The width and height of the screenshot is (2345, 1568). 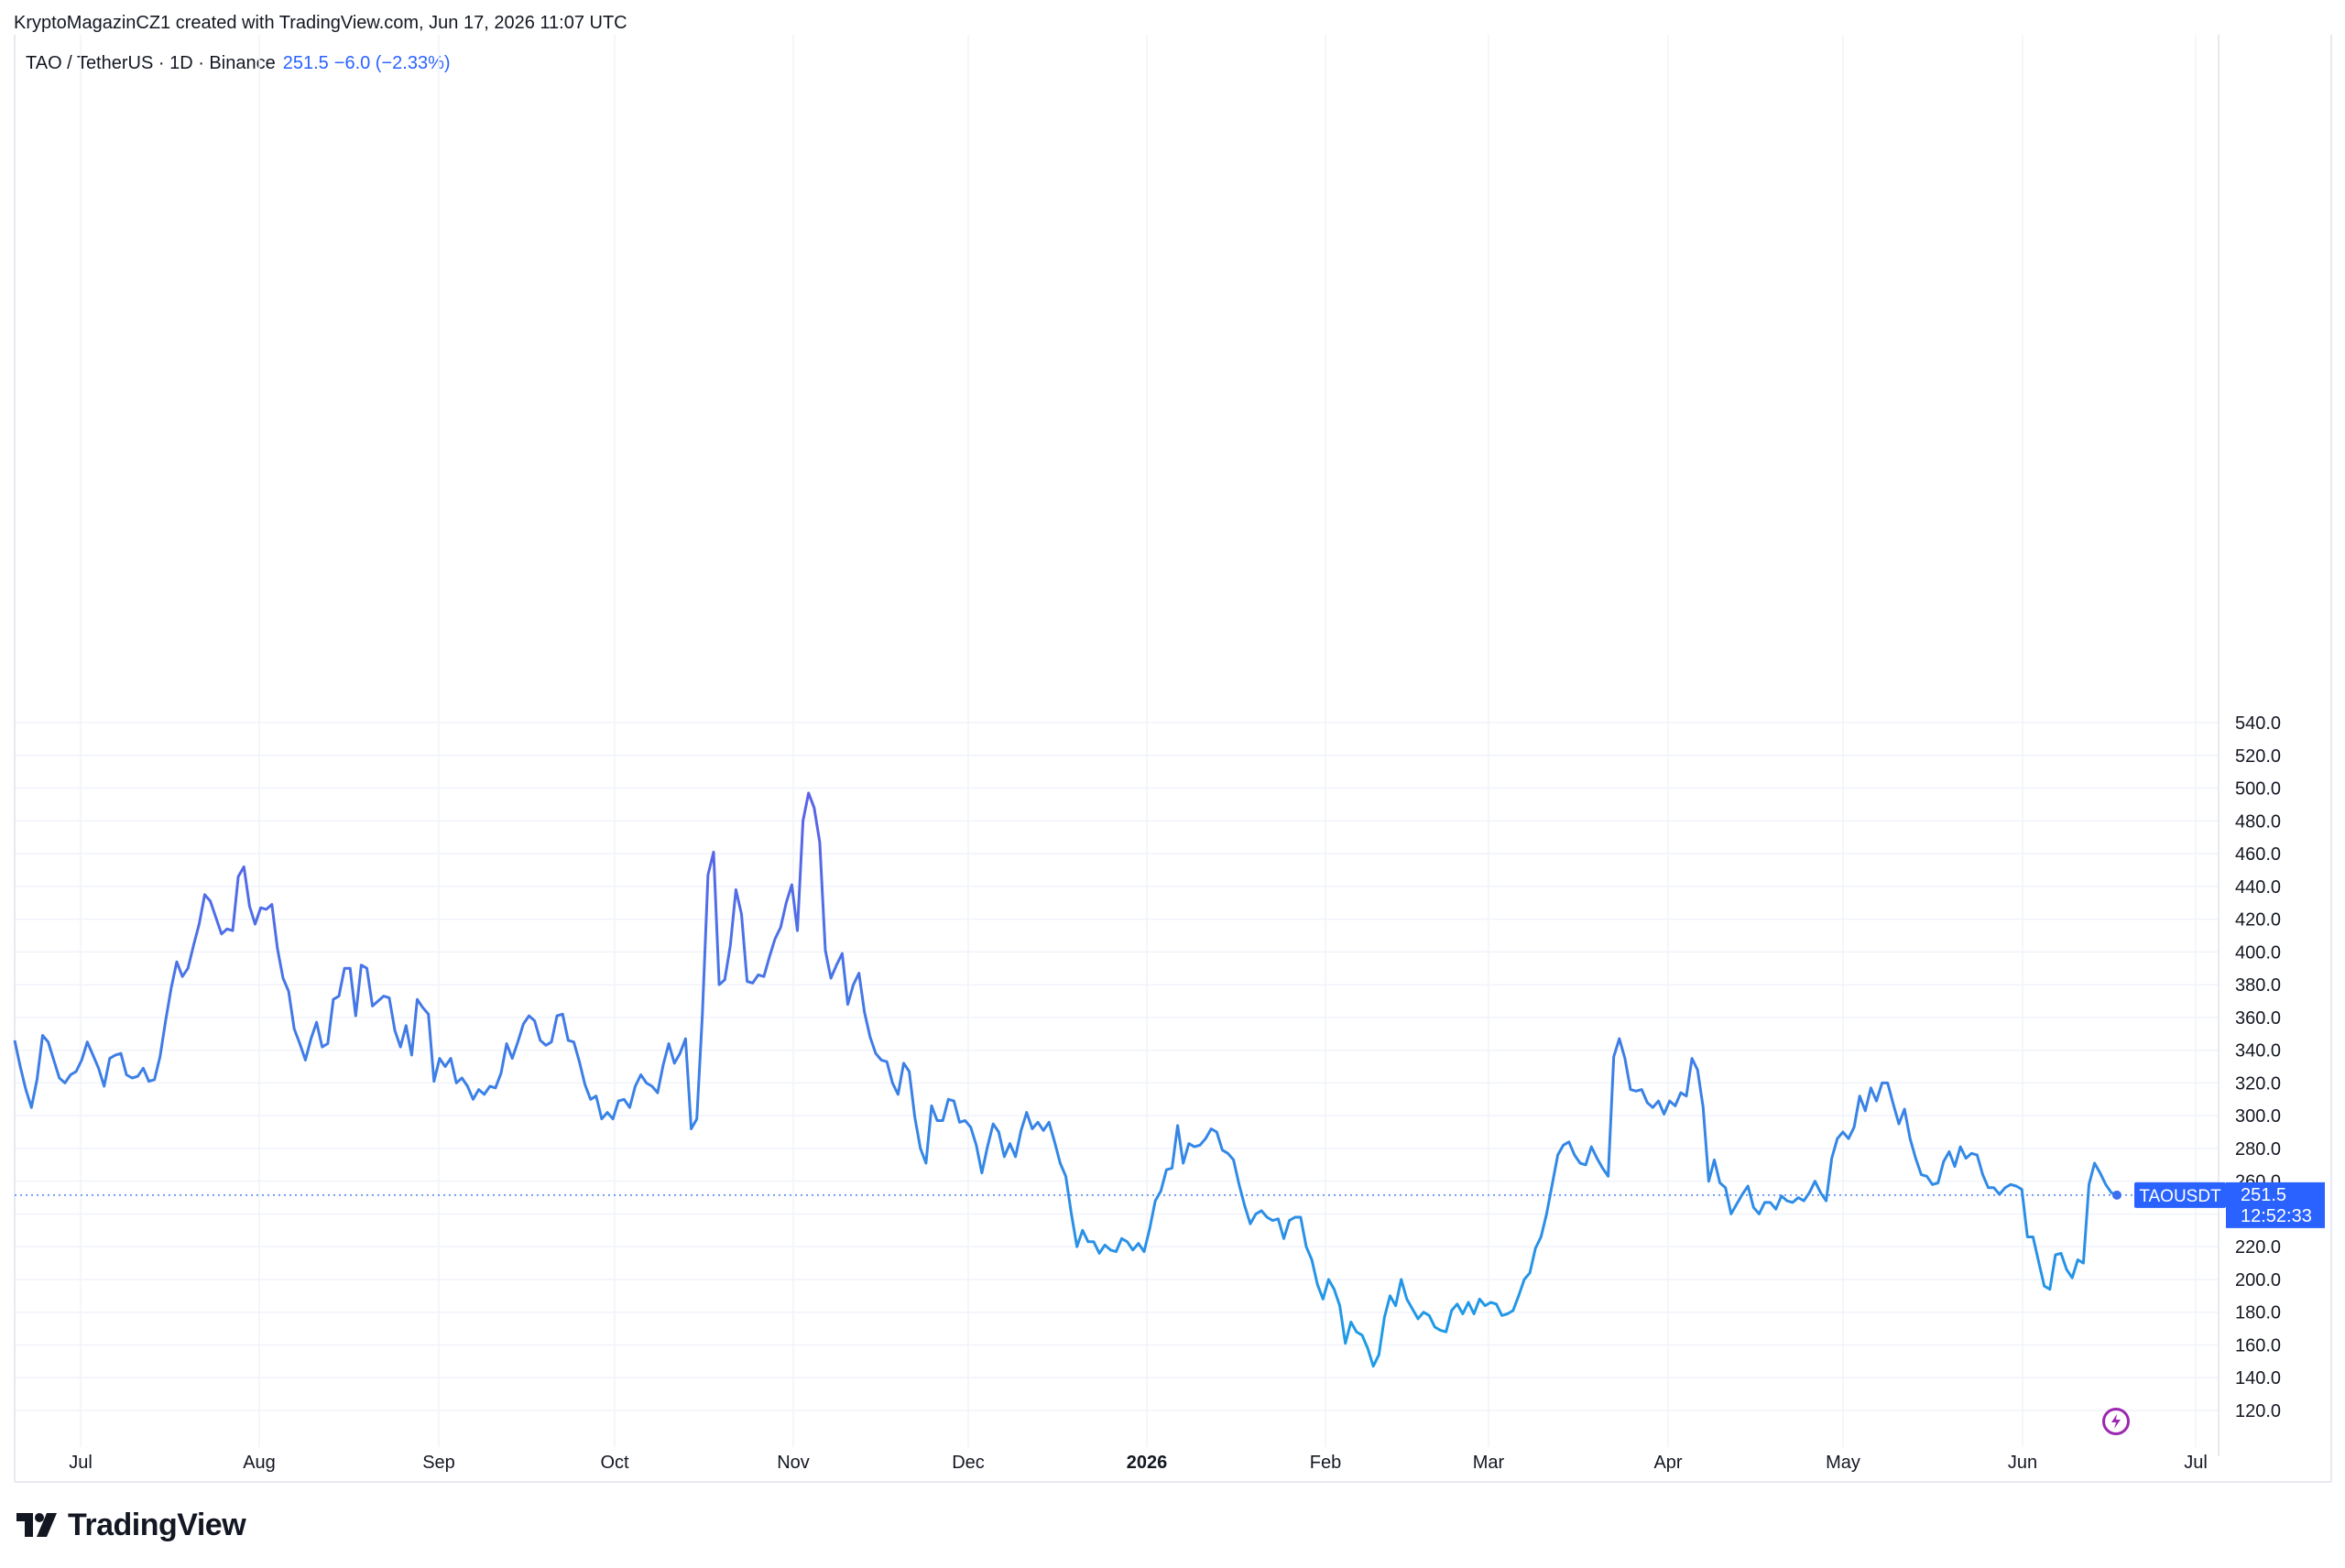 I want to click on legend-last-price: 251.5, so click(x=305, y=63).